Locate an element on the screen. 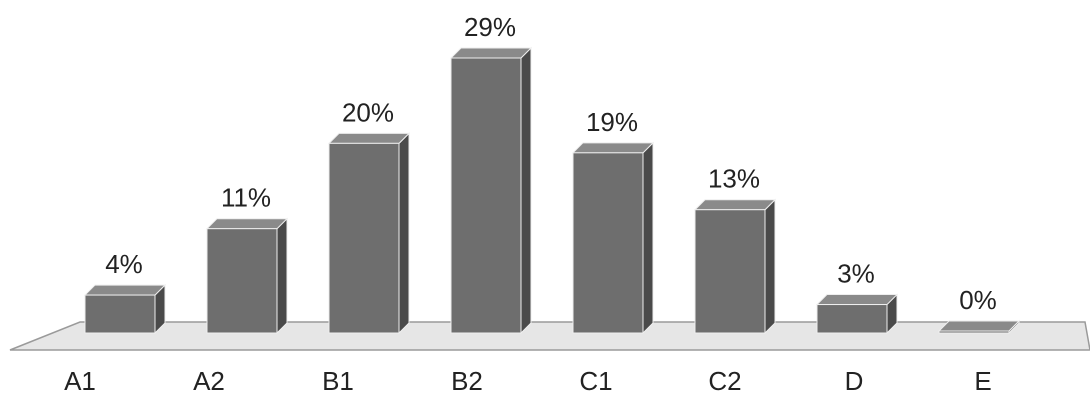  bar-e is located at coordinates (979, 327).